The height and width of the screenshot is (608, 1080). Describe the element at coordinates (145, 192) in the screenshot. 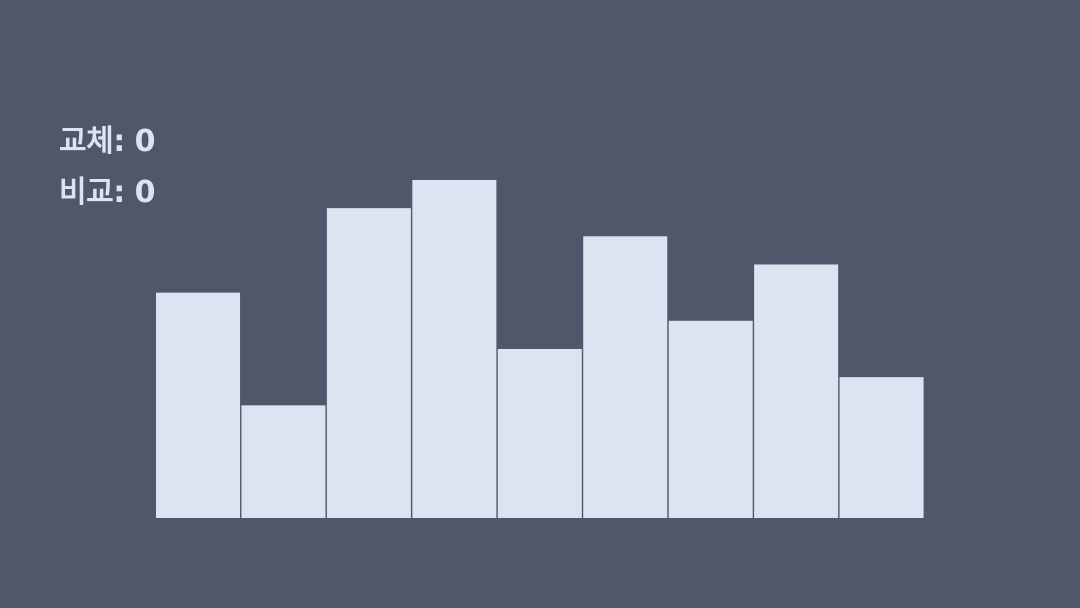

I see `comparison-counter-value: 0` at that location.